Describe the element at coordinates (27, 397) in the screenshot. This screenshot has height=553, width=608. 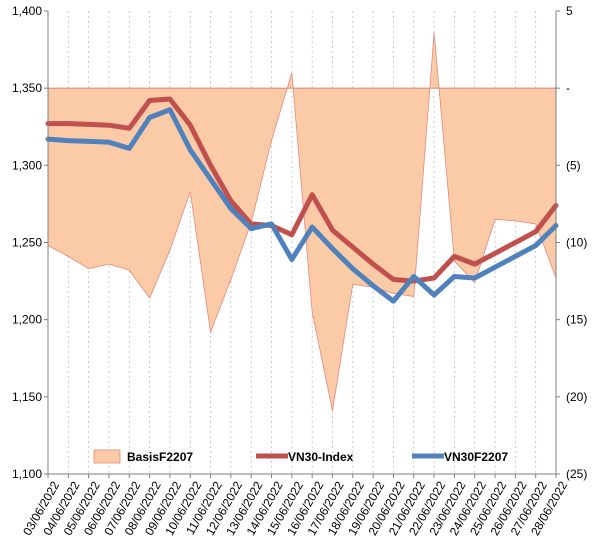
I see `left-tick-label: 1,150` at that location.